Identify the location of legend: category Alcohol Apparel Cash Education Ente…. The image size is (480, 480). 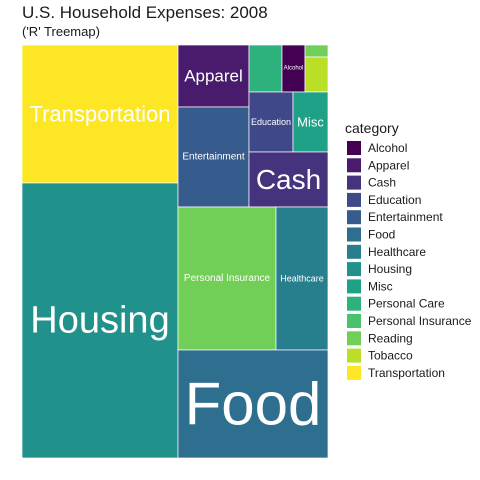
(408, 250).